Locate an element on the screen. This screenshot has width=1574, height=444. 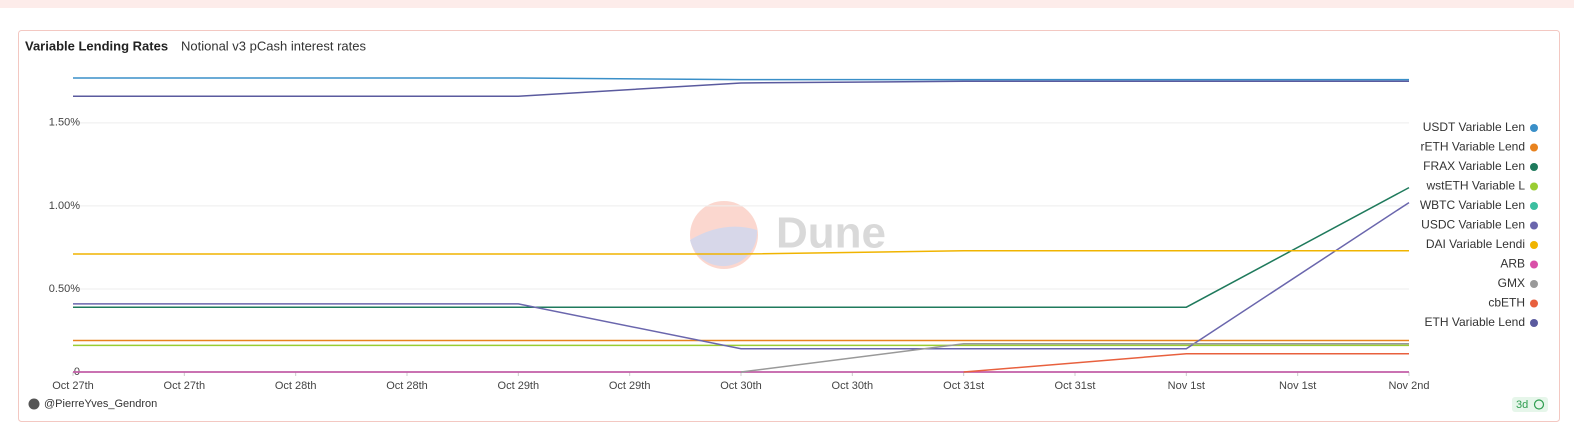
legend-label: FRAX Variable Len is located at coordinates (1474, 166).